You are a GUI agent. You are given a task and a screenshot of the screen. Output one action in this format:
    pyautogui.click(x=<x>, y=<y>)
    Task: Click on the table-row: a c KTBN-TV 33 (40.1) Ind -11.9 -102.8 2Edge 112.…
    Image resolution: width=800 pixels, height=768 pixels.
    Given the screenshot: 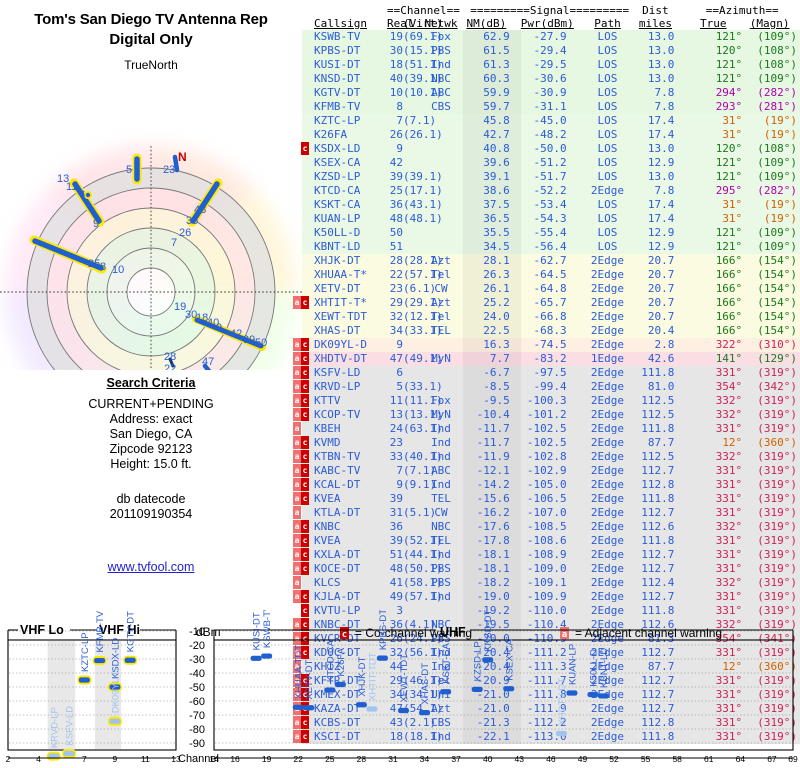 What is the action you would take?
    pyautogui.click(x=546, y=457)
    